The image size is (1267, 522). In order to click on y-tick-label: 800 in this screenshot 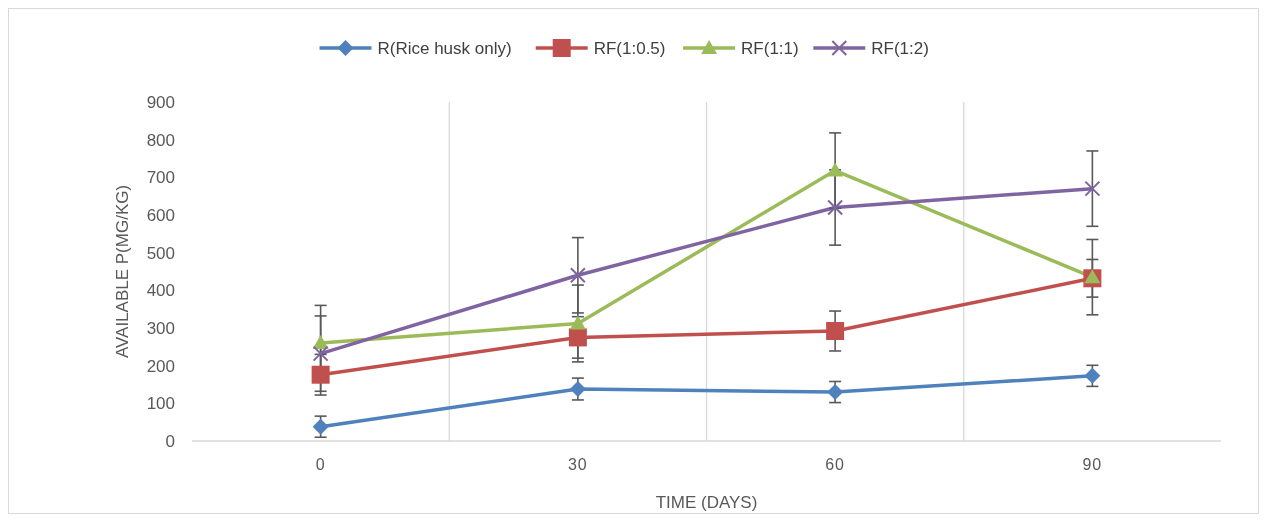, I will do `click(160, 140)`.